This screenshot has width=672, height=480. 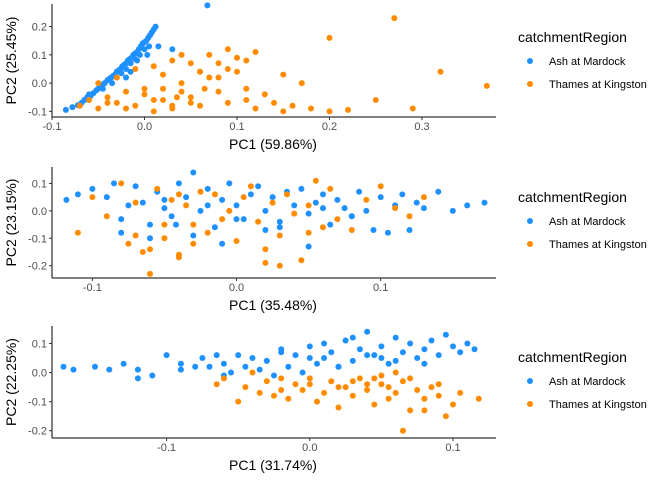 What do you see at coordinates (11, 223) in the screenshot?
I see `y-axis-title: PC2 (23.15%)` at bounding box center [11, 223].